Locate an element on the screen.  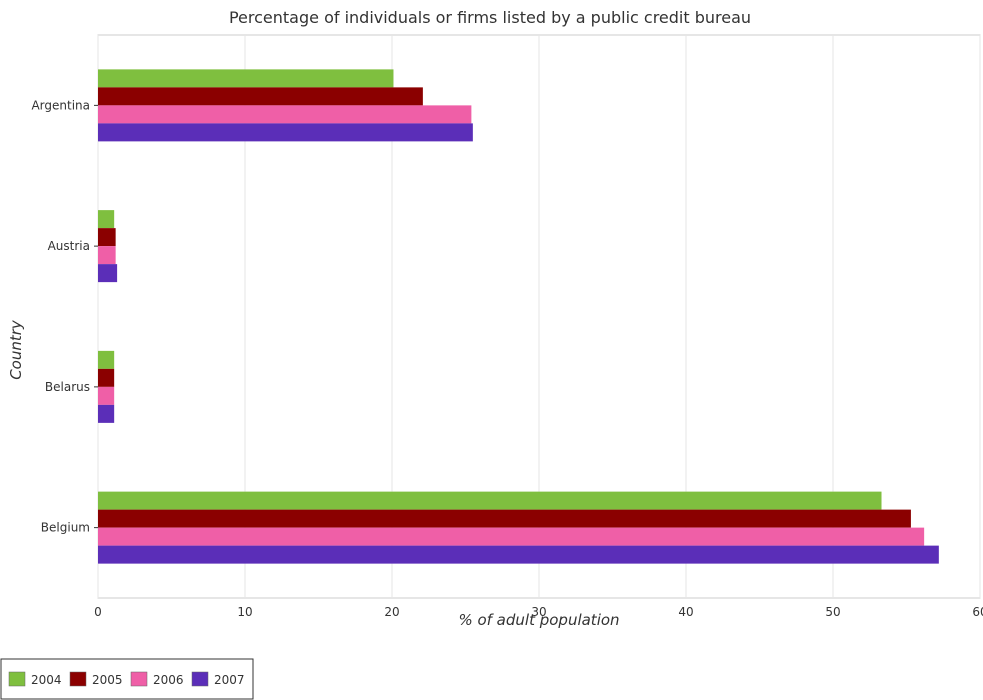
legend: 2004 2005 2006 2007 is located at coordinates (127, 679).